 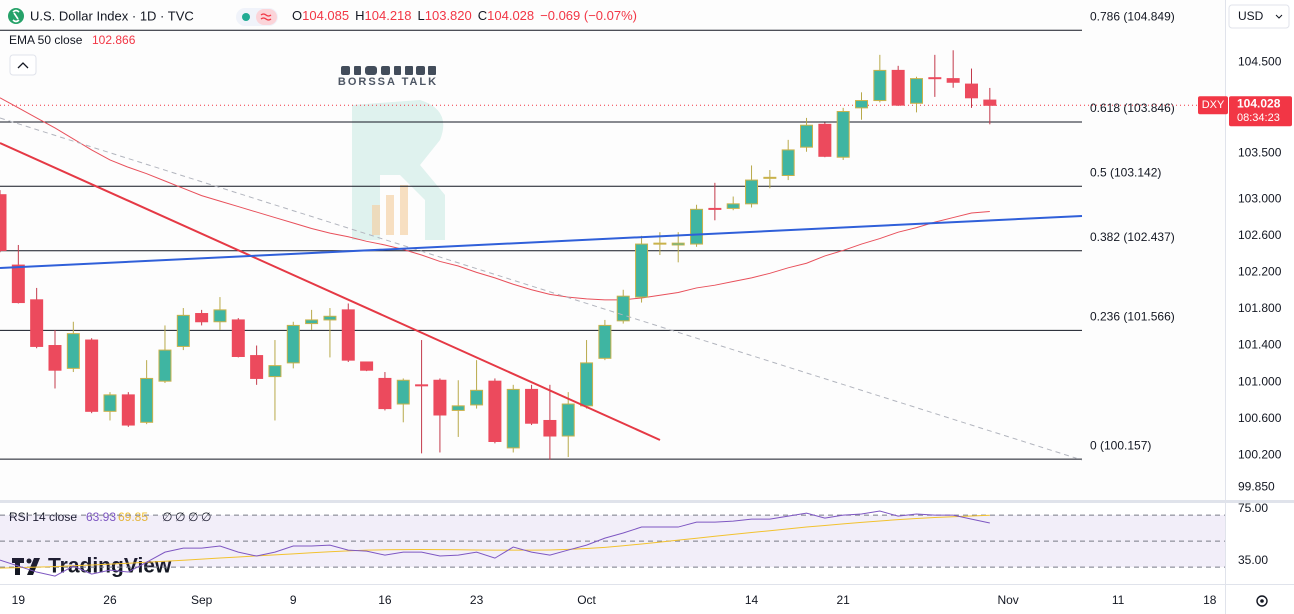 What do you see at coordinates (376, 220) in the screenshot?
I see `watermark-bar` at bounding box center [376, 220].